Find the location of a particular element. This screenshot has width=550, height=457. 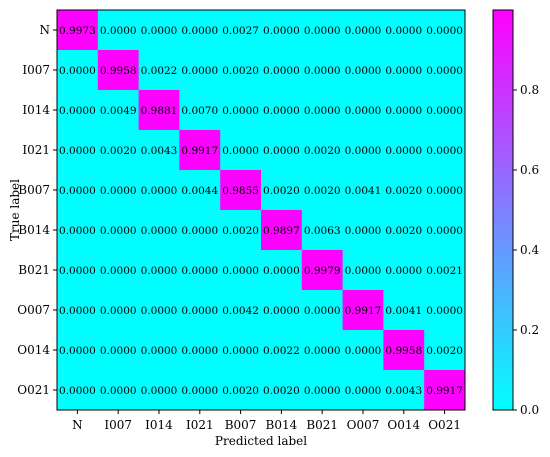

x-tick-label: I014 is located at coordinates (159, 425).